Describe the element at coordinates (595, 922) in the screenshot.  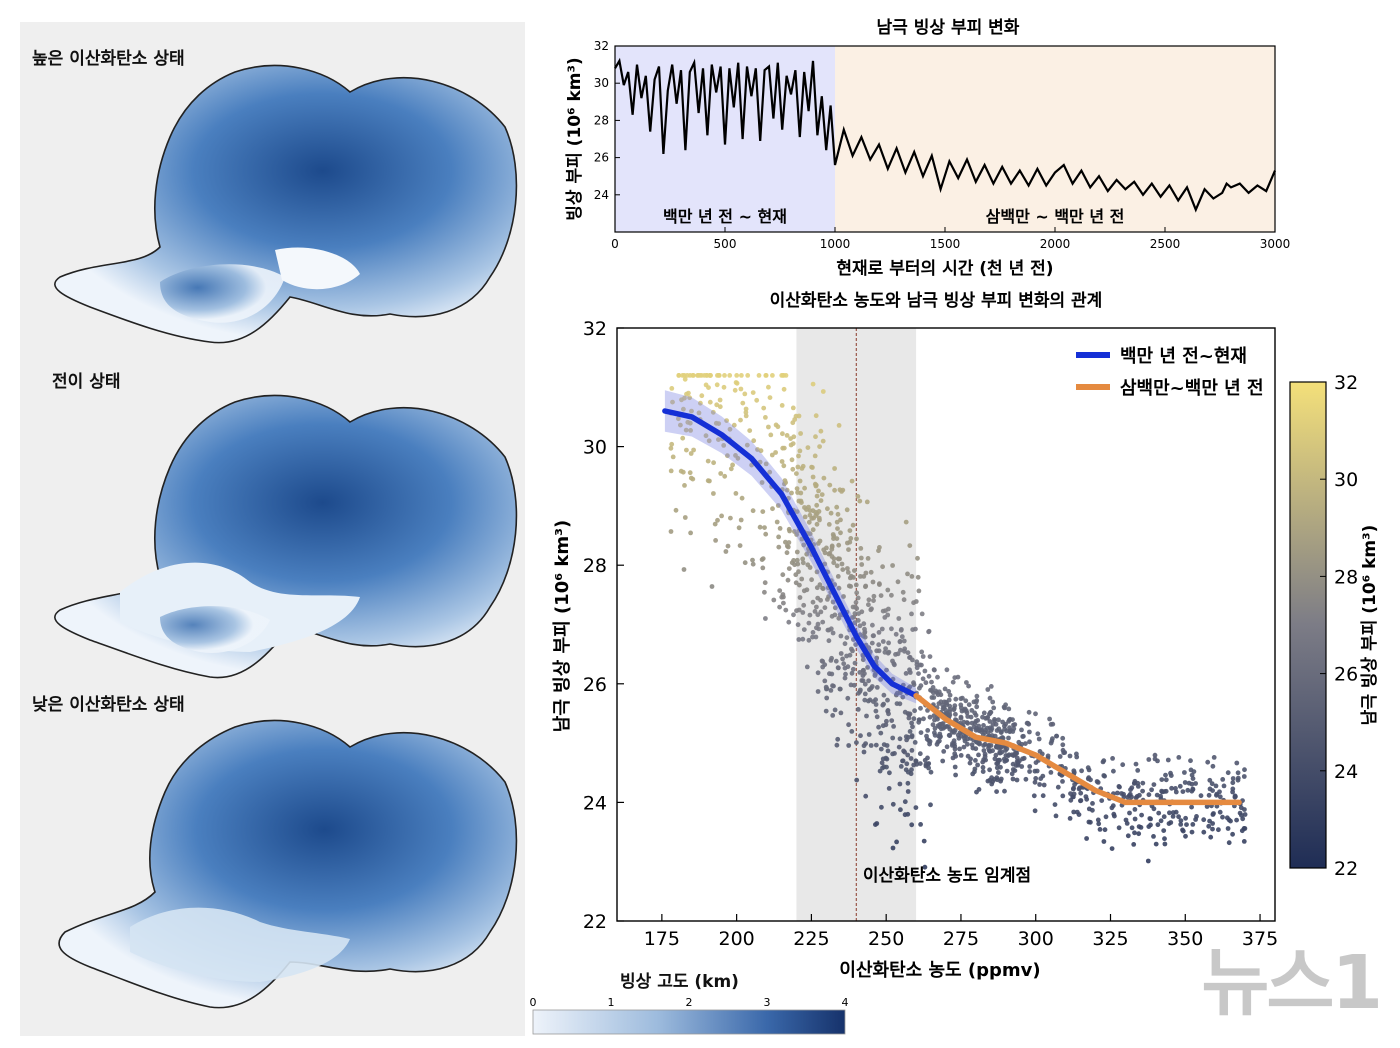
I see `scatter-y-tick-label: 22` at that location.